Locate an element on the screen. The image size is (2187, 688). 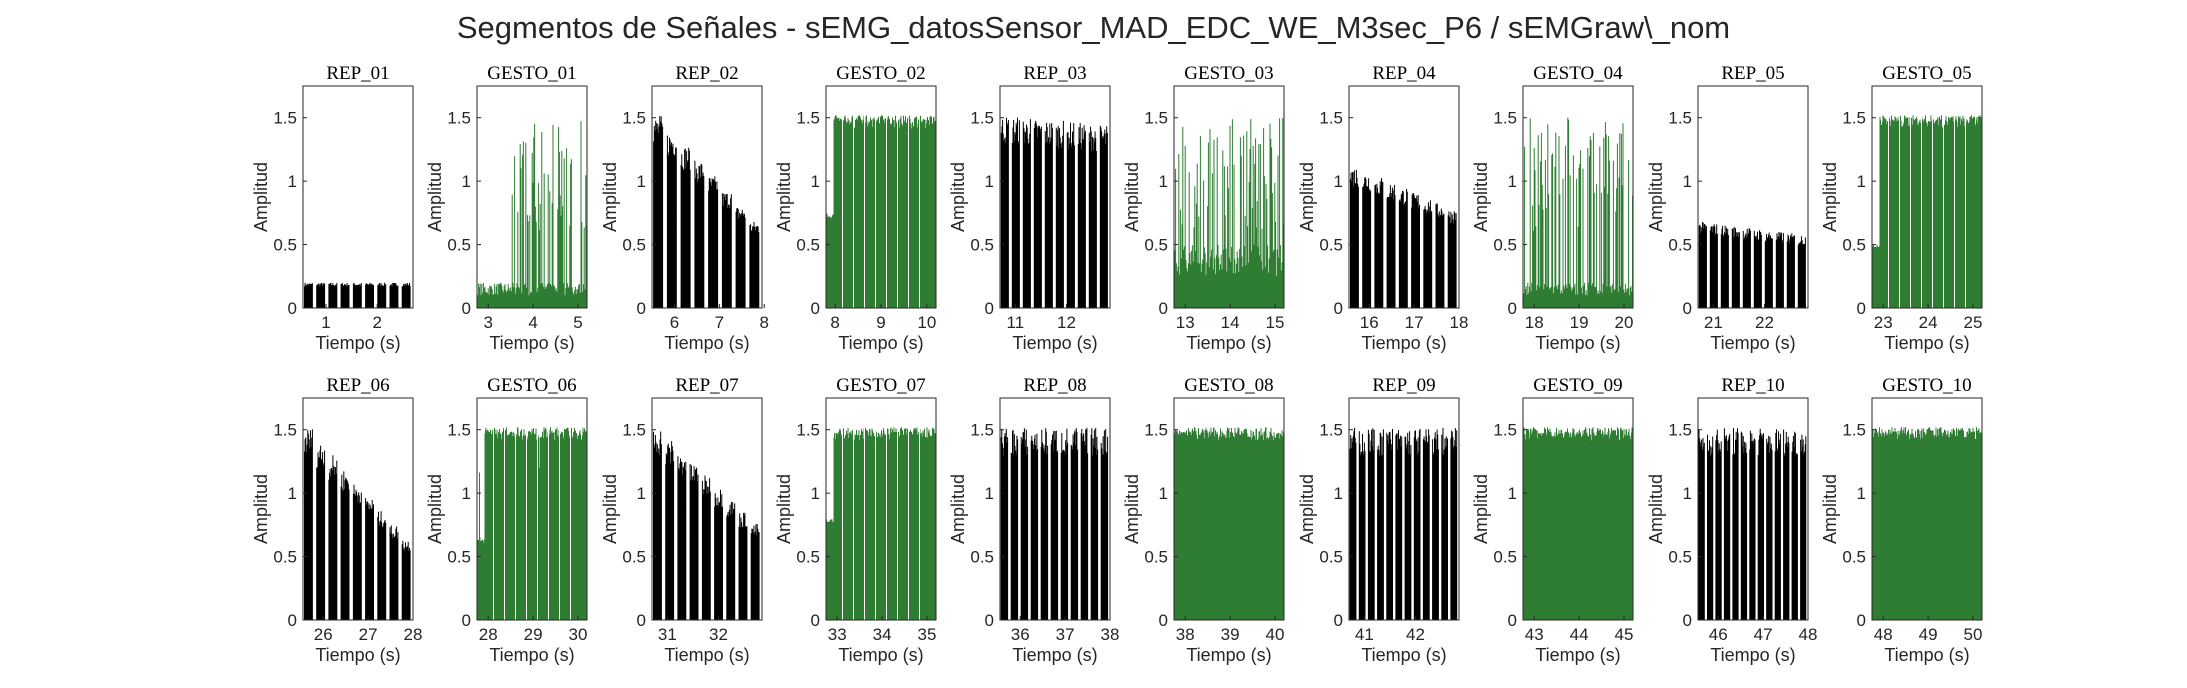
x-tick-label: 41 is located at coordinates (1364, 634).